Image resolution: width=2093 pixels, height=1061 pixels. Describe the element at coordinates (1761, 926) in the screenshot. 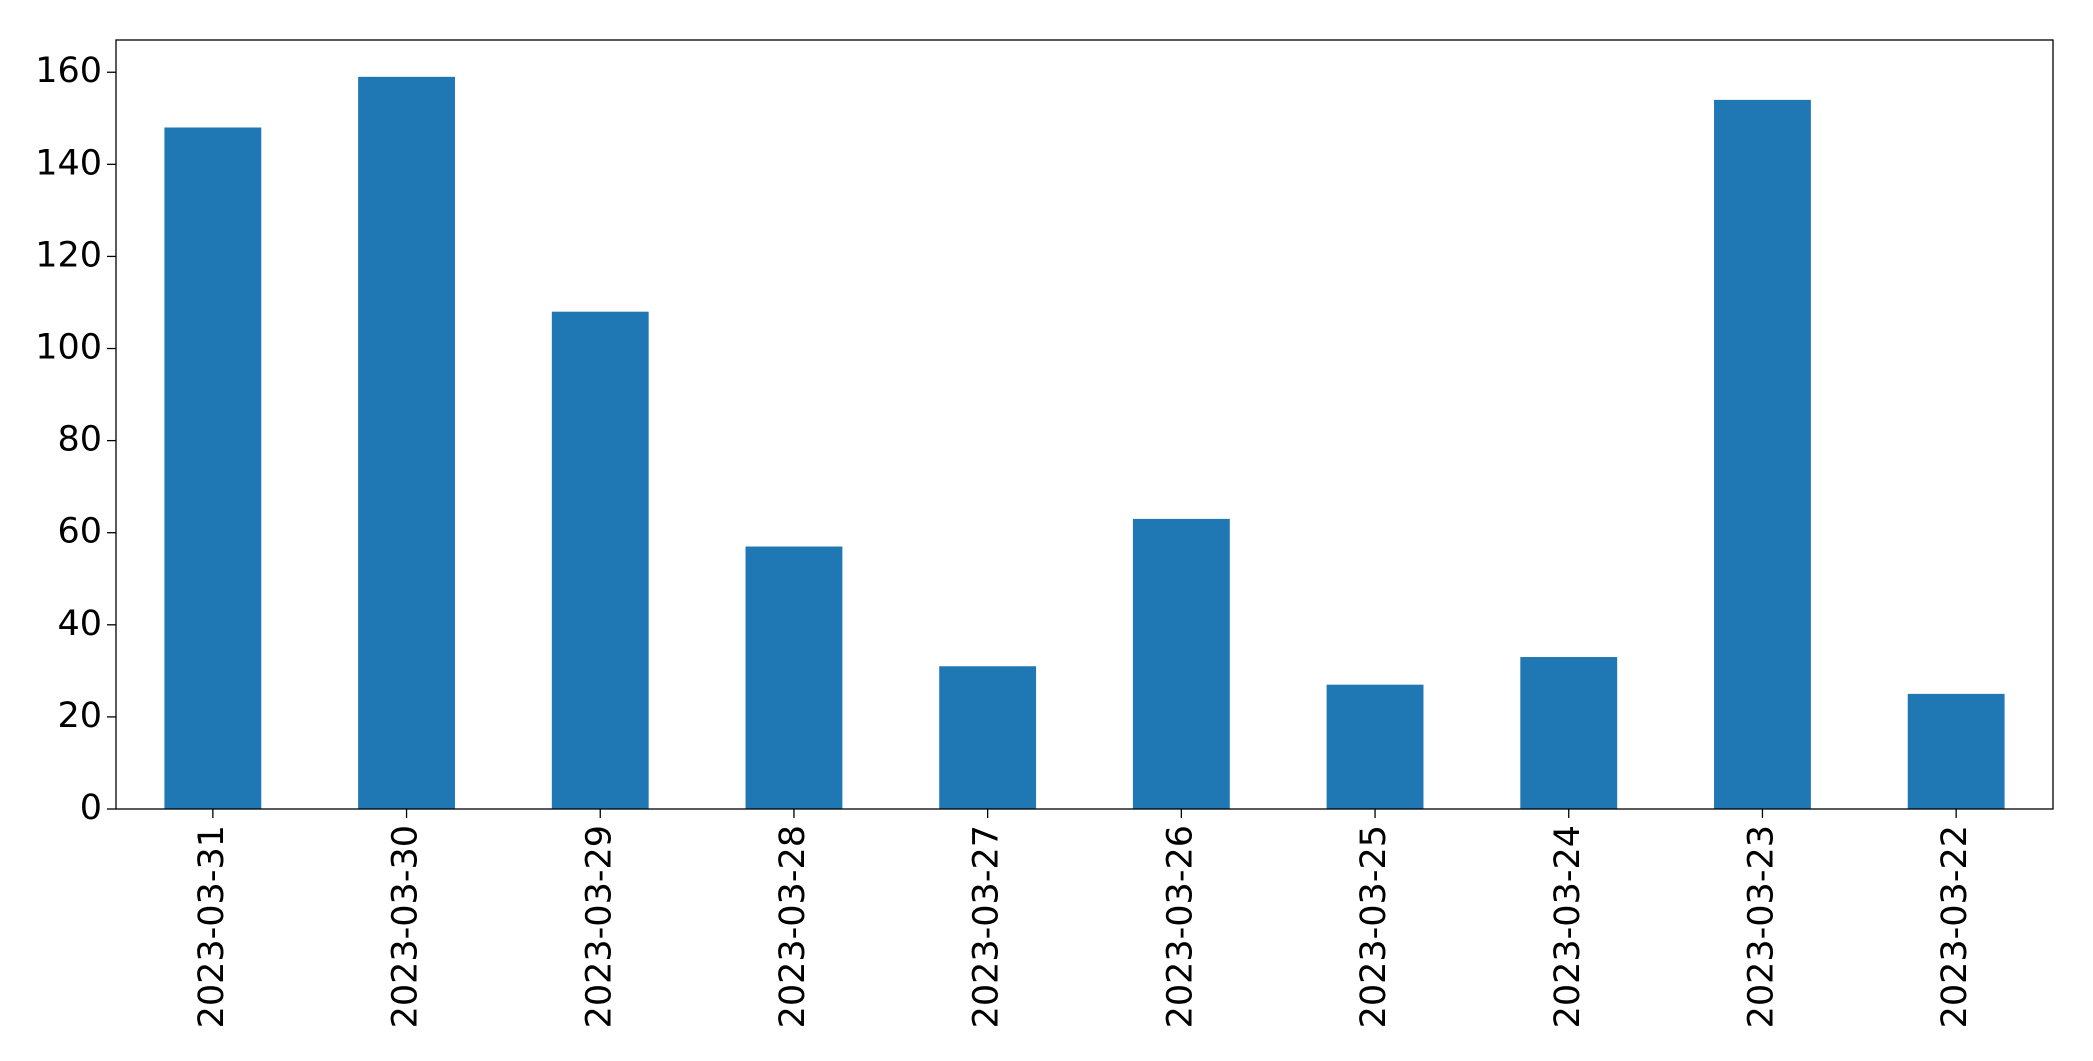

I see `x-tick-label: 2023-03-23` at that location.